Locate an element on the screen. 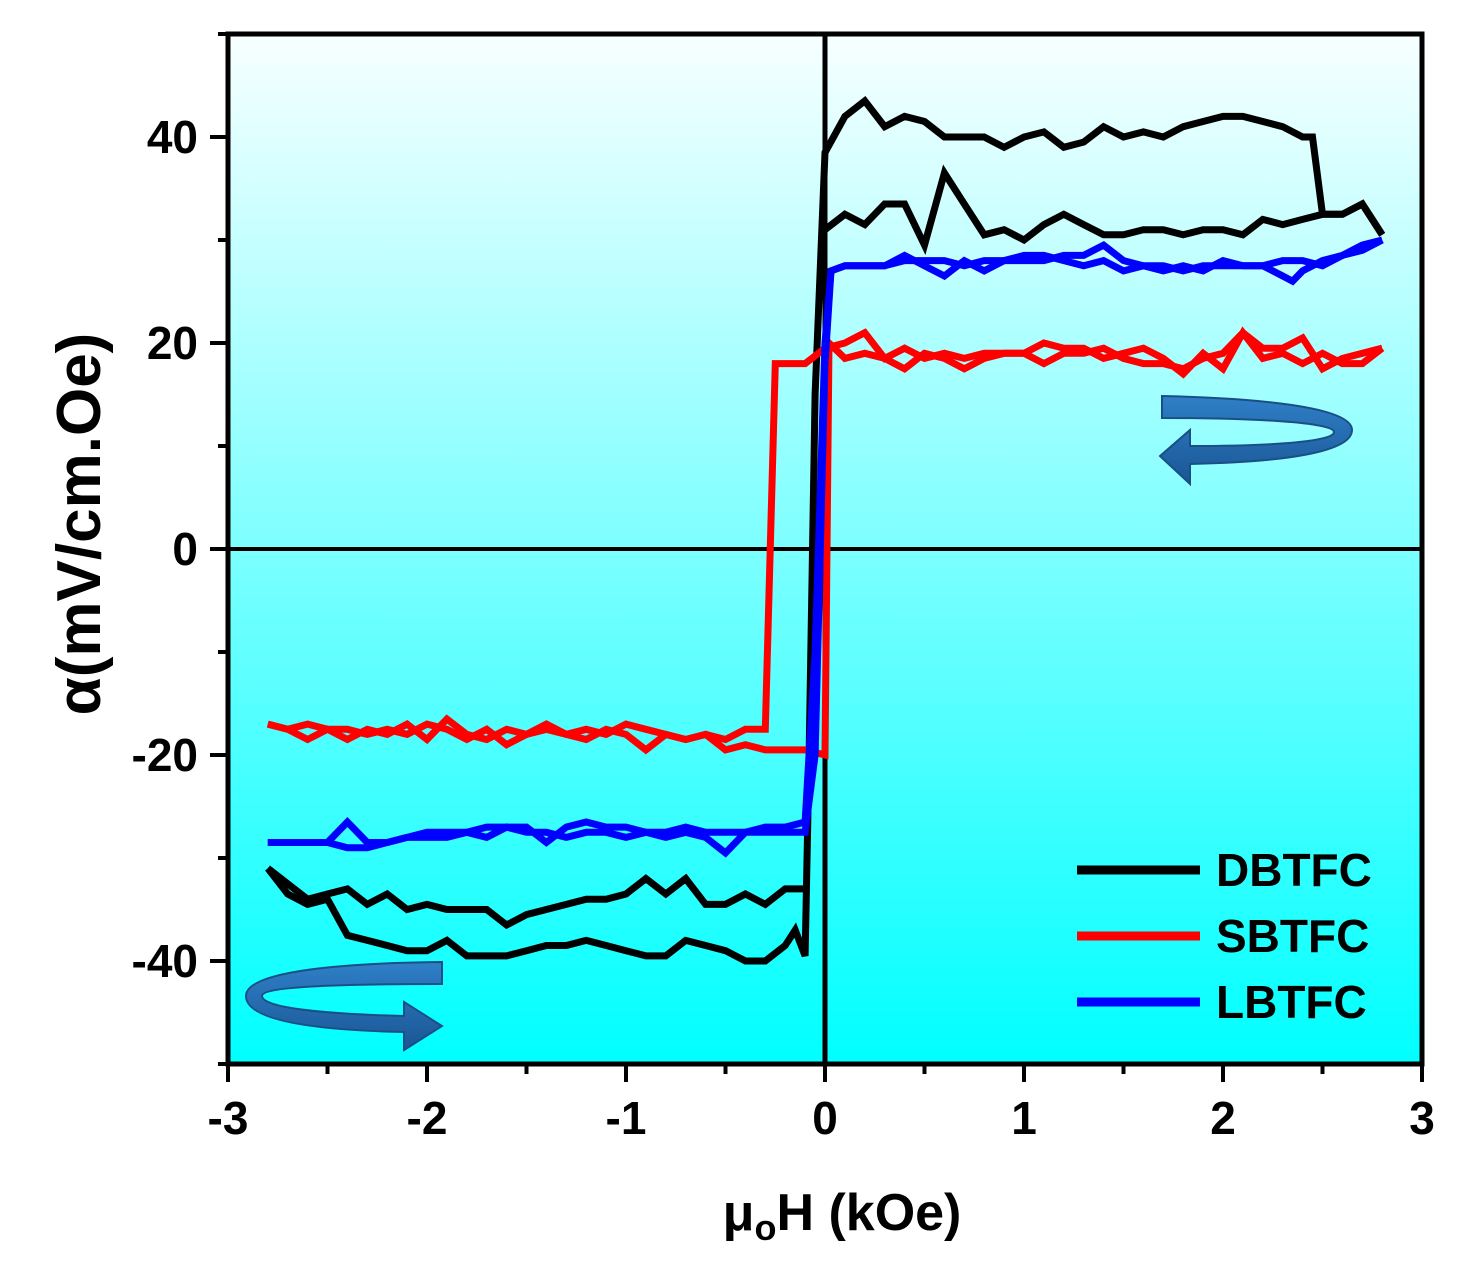 The image size is (1462, 1262). x-tick-labels: -3 -2 -1 0 1 2 3 is located at coordinates (821, 1118).